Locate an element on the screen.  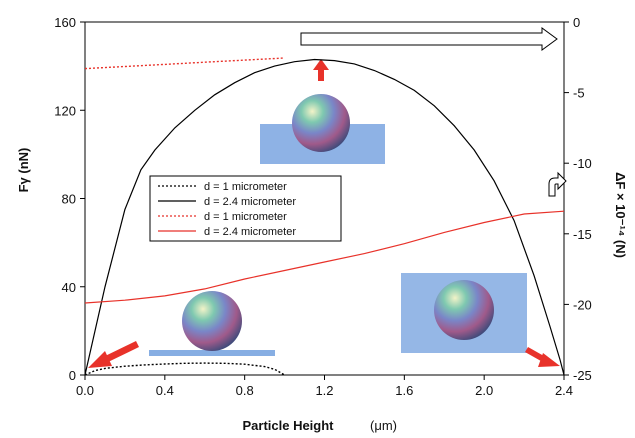
y-left-tick-label: 120 is located at coordinates (65, 110).